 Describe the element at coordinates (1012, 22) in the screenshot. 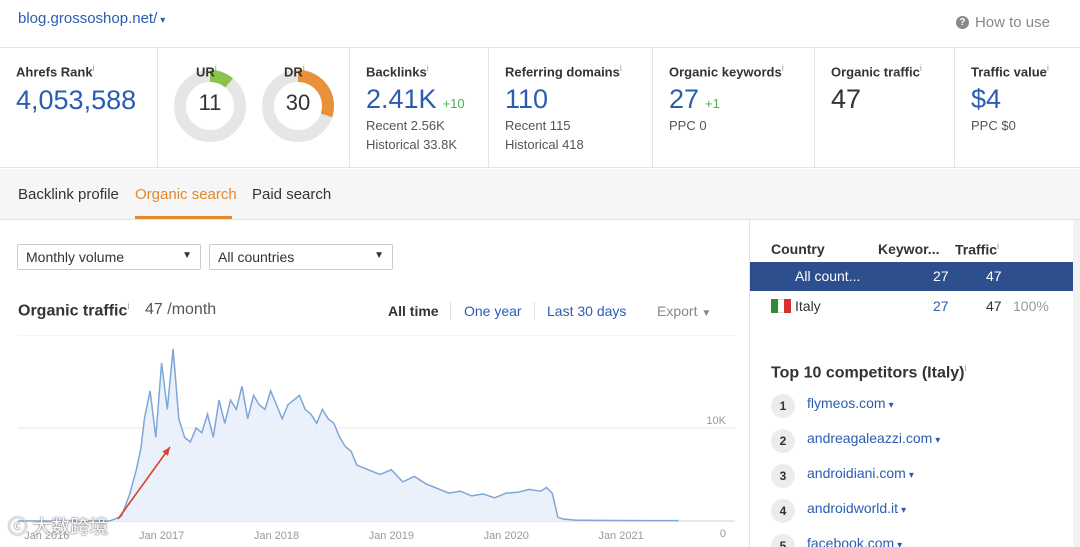

I see `how-to-use-label: How to use` at that location.